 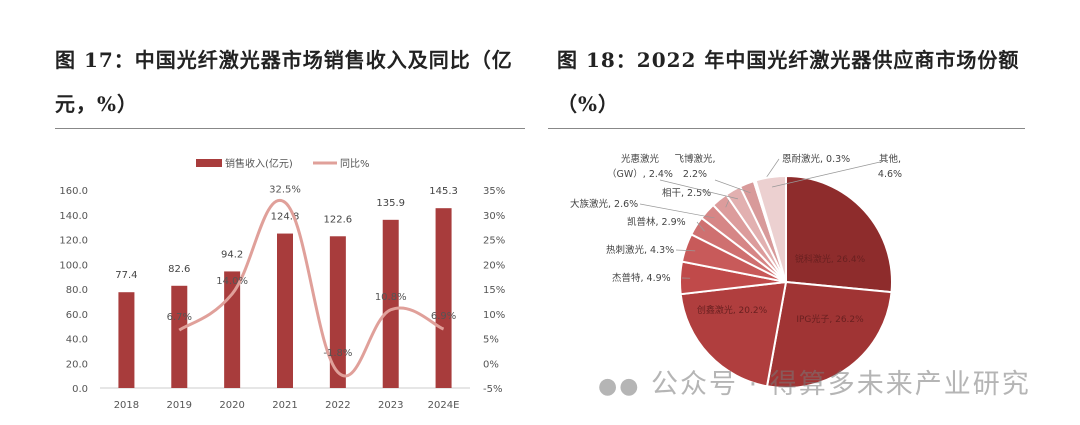 What do you see at coordinates (284, 405) in the screenshot?
I see `x-tick-label: 2021` at bounding box center [284, 405].